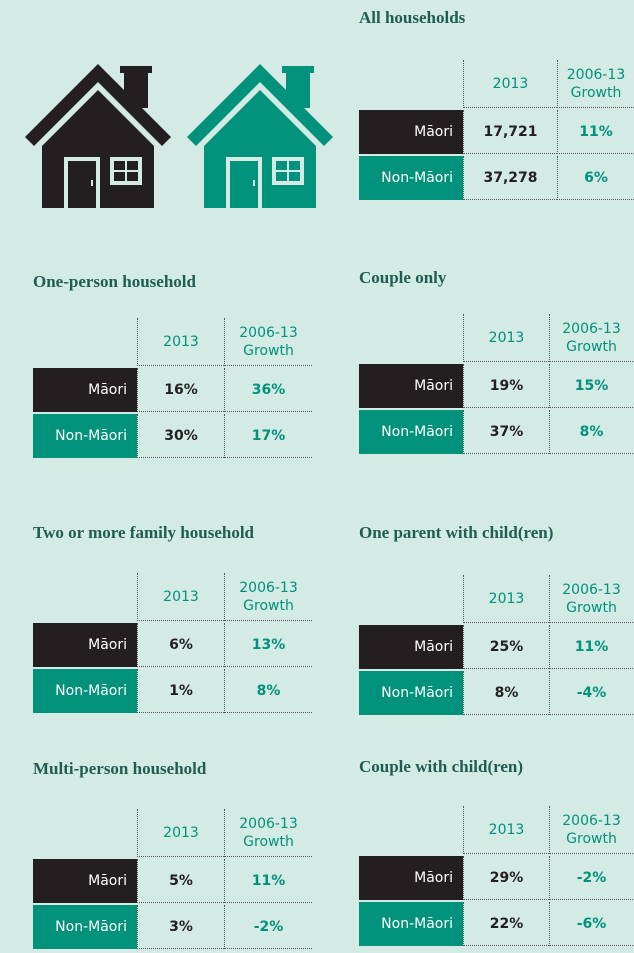 The image size is (634, 953). What do you see at coordinates (268, 390) in the screenshot?
I see `value-growth: 36%` at bounding box center [268, 390].